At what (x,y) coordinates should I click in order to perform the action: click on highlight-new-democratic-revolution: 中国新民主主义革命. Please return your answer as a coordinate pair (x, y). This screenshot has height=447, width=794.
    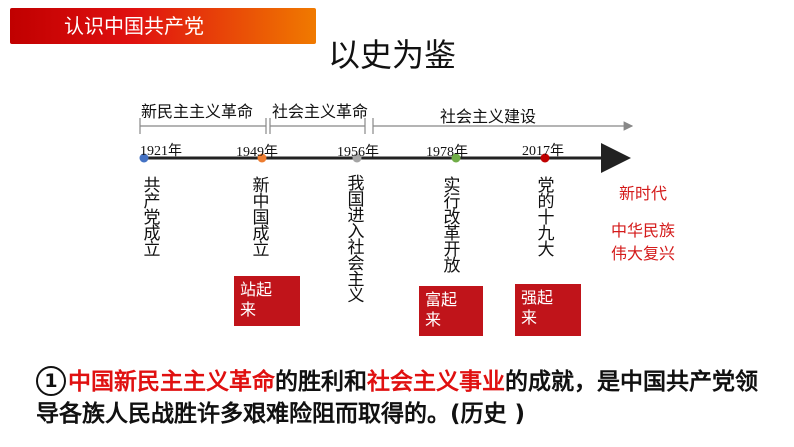
    Looking at the image, I should click on (171, 382).